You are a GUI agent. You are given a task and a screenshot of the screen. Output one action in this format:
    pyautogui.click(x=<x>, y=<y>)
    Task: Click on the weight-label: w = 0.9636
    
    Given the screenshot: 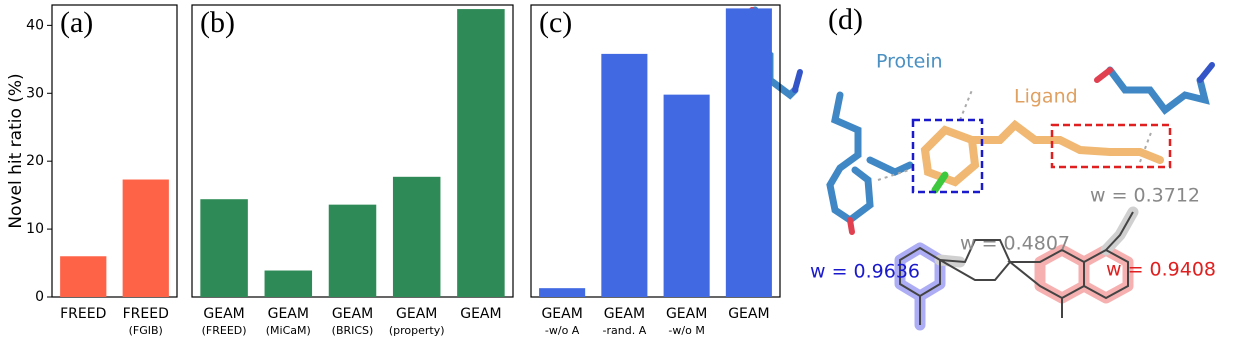 What is the action you would take?
    pyautogui.click(x=865, y=272)
    